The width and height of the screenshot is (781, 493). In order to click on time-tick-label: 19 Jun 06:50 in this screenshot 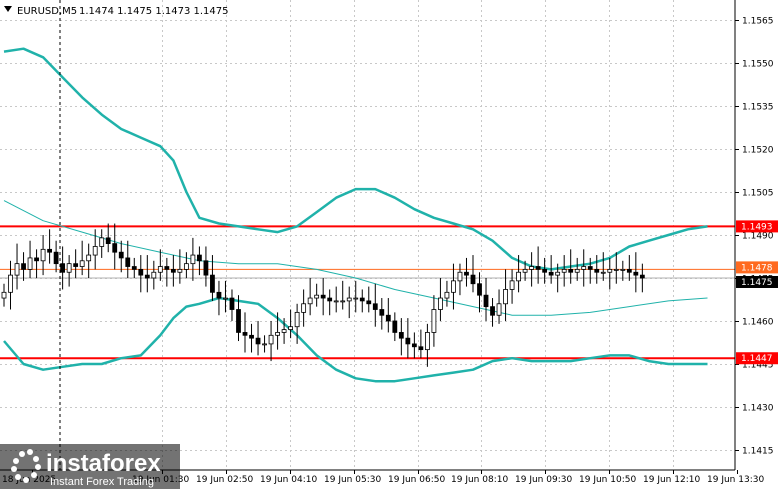, I will do `click(416, 480)`.